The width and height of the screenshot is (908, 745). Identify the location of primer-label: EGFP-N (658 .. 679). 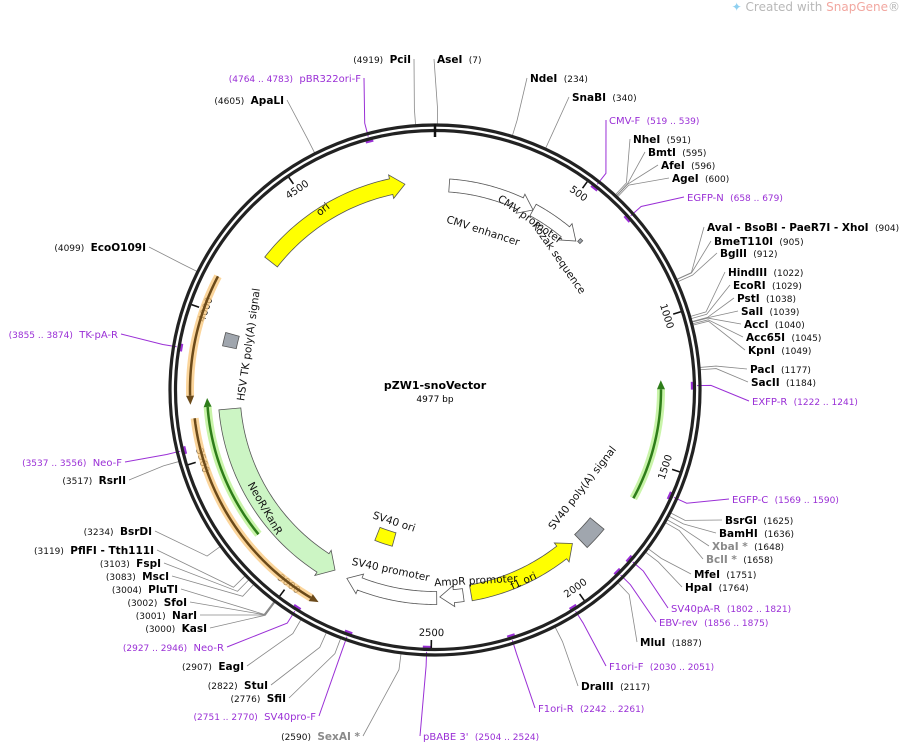
(735, 198).